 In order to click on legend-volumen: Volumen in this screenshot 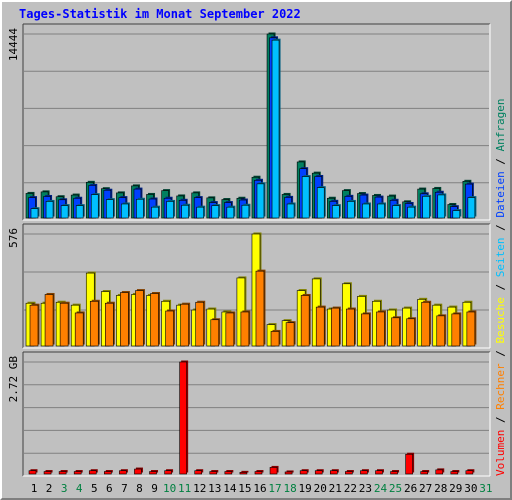, I will do `click(500, 453)`.